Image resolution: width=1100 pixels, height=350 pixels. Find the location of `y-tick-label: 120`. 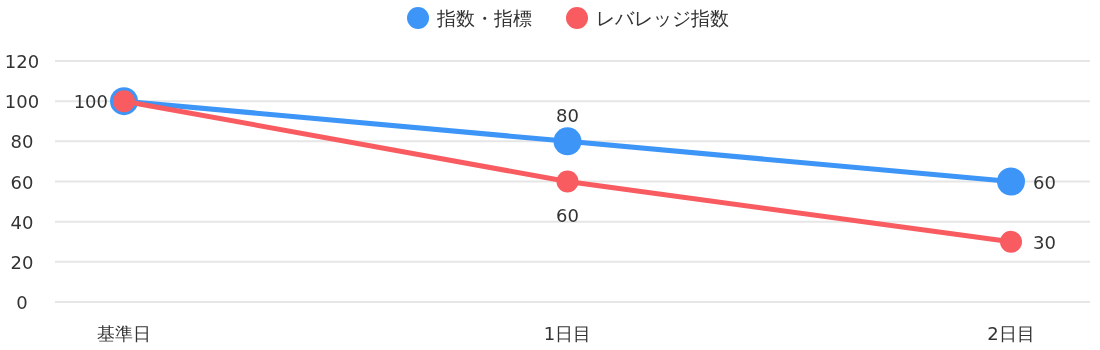

y-tick-label: 120 is located at coordinates (22, 61).